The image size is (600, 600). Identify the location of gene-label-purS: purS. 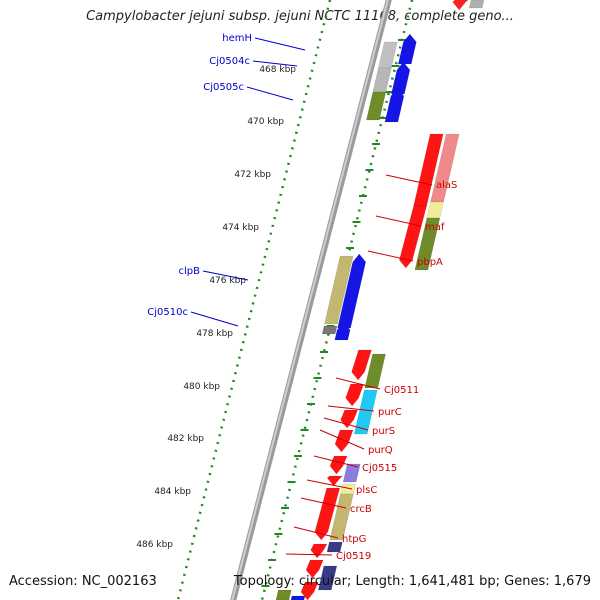
(383, 431).